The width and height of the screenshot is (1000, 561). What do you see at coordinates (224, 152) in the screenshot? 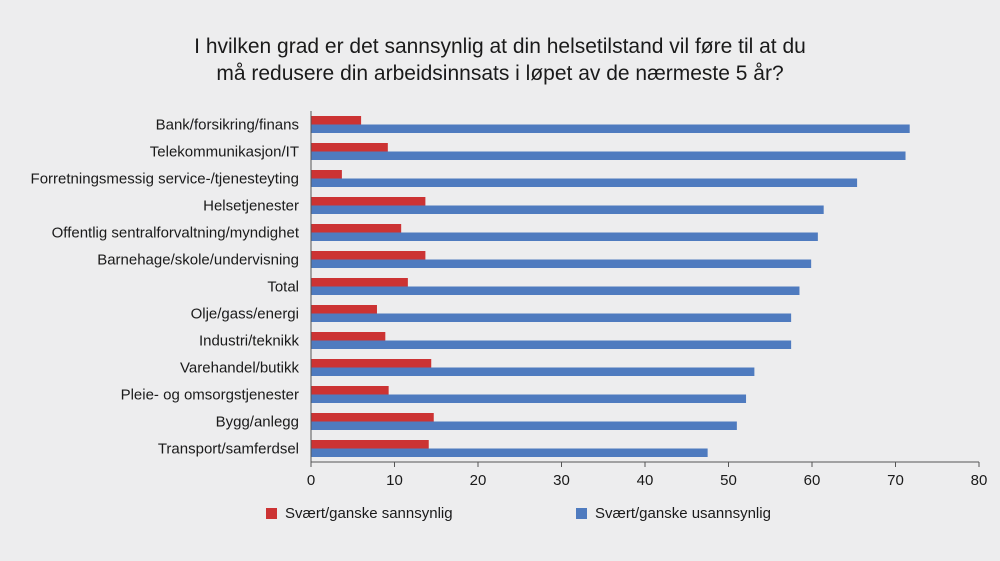
I see `category-label: Telekommunikasjon/IT` at bounding box center [224, 152].